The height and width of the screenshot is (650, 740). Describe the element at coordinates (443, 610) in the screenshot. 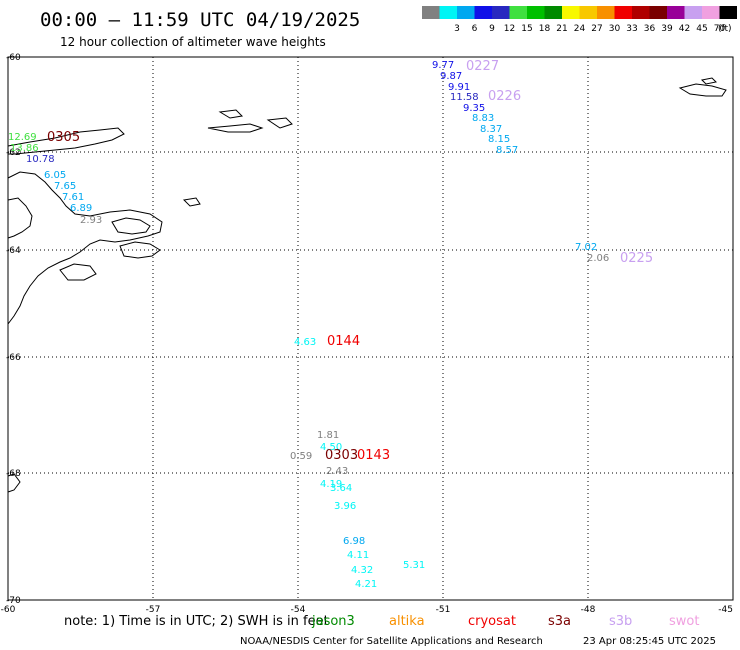

I see `longitude-tick-label: -51` at that location.